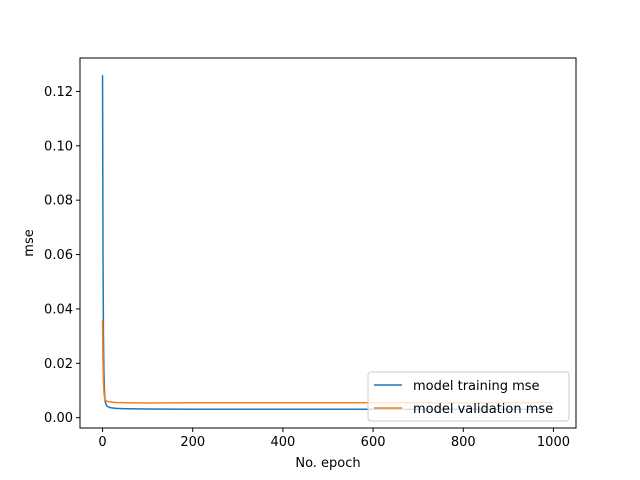 This screenshot has height=480, width=640. I want to click on y-tick-label: 0.12, so click(58, 92).